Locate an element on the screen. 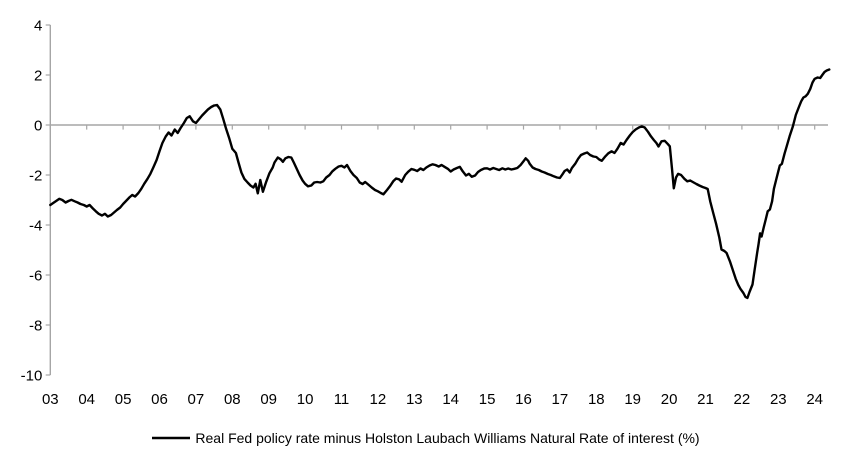  x-tick-label: 12 is located at coordinates (378, 399).